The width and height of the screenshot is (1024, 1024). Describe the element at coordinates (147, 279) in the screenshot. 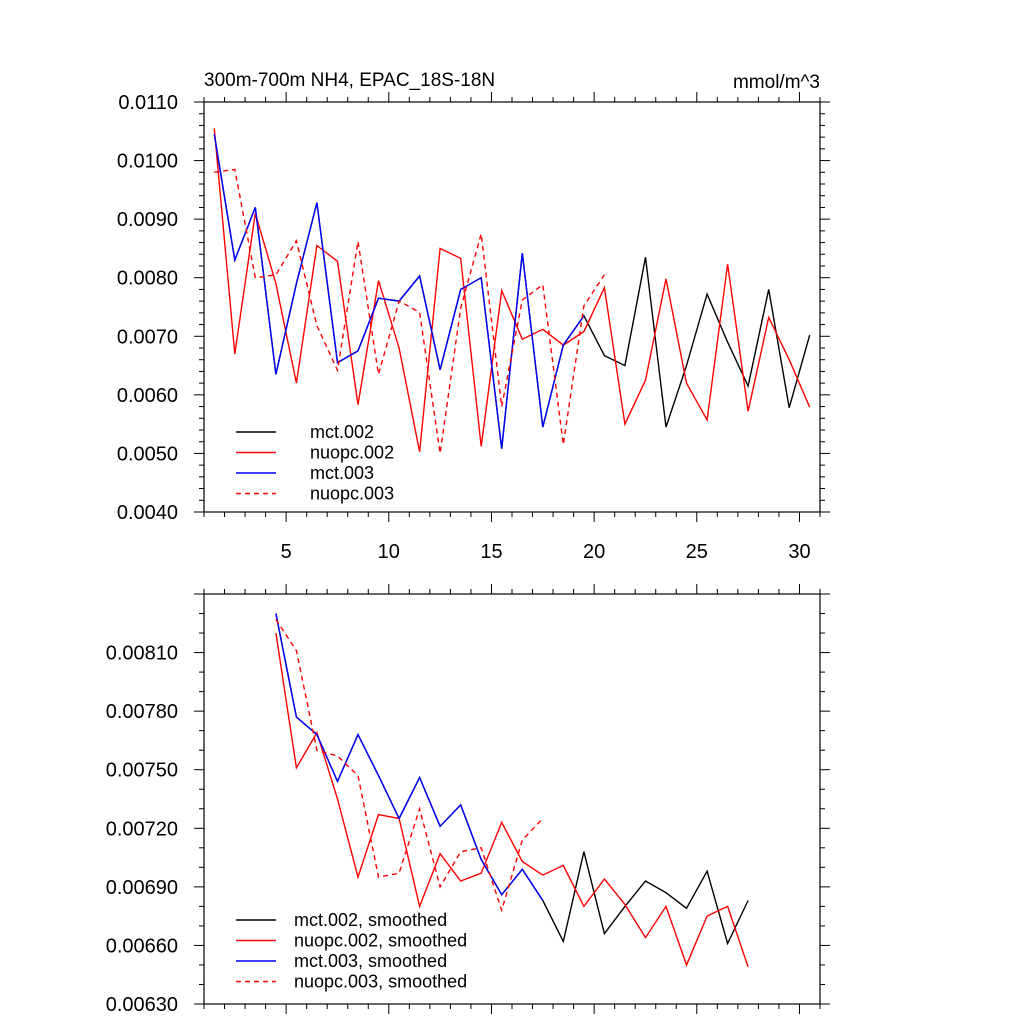

I see `y-tick-label: 0.0080` at that location.